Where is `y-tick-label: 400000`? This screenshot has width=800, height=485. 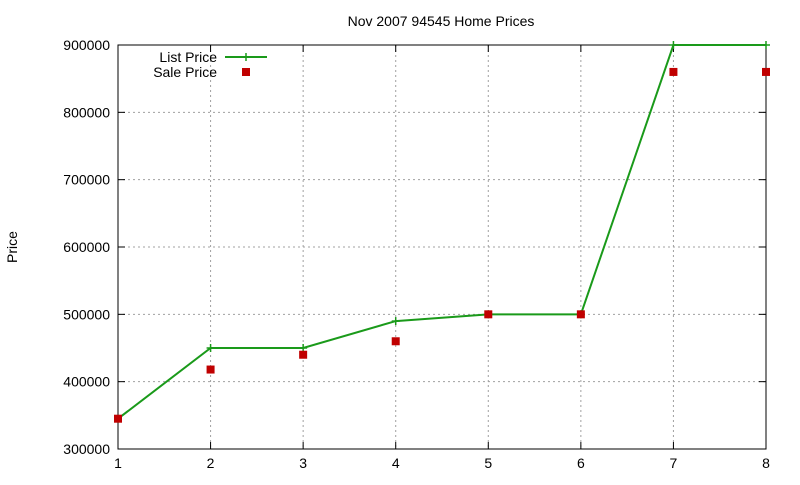 y-tick-label: 400000 is located at coordinates (86, 382).